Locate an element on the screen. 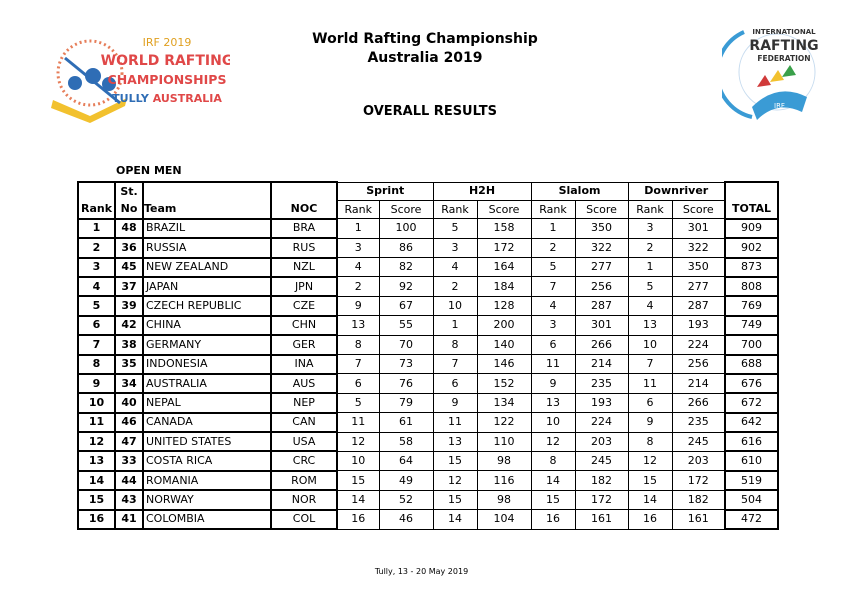 The image size is (843, 595). header-noc: NOC is located at coordinates (304, 210).